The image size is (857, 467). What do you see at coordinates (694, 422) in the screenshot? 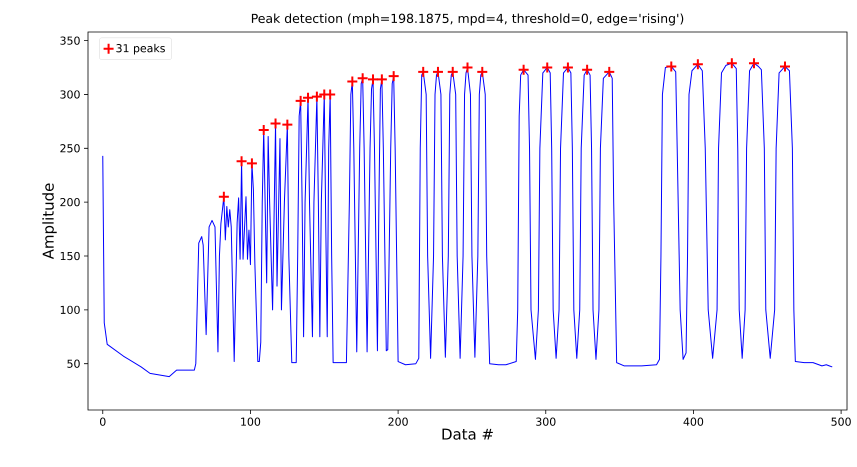
I see `x-tick-label: 400` at bounding box center [694, 422].